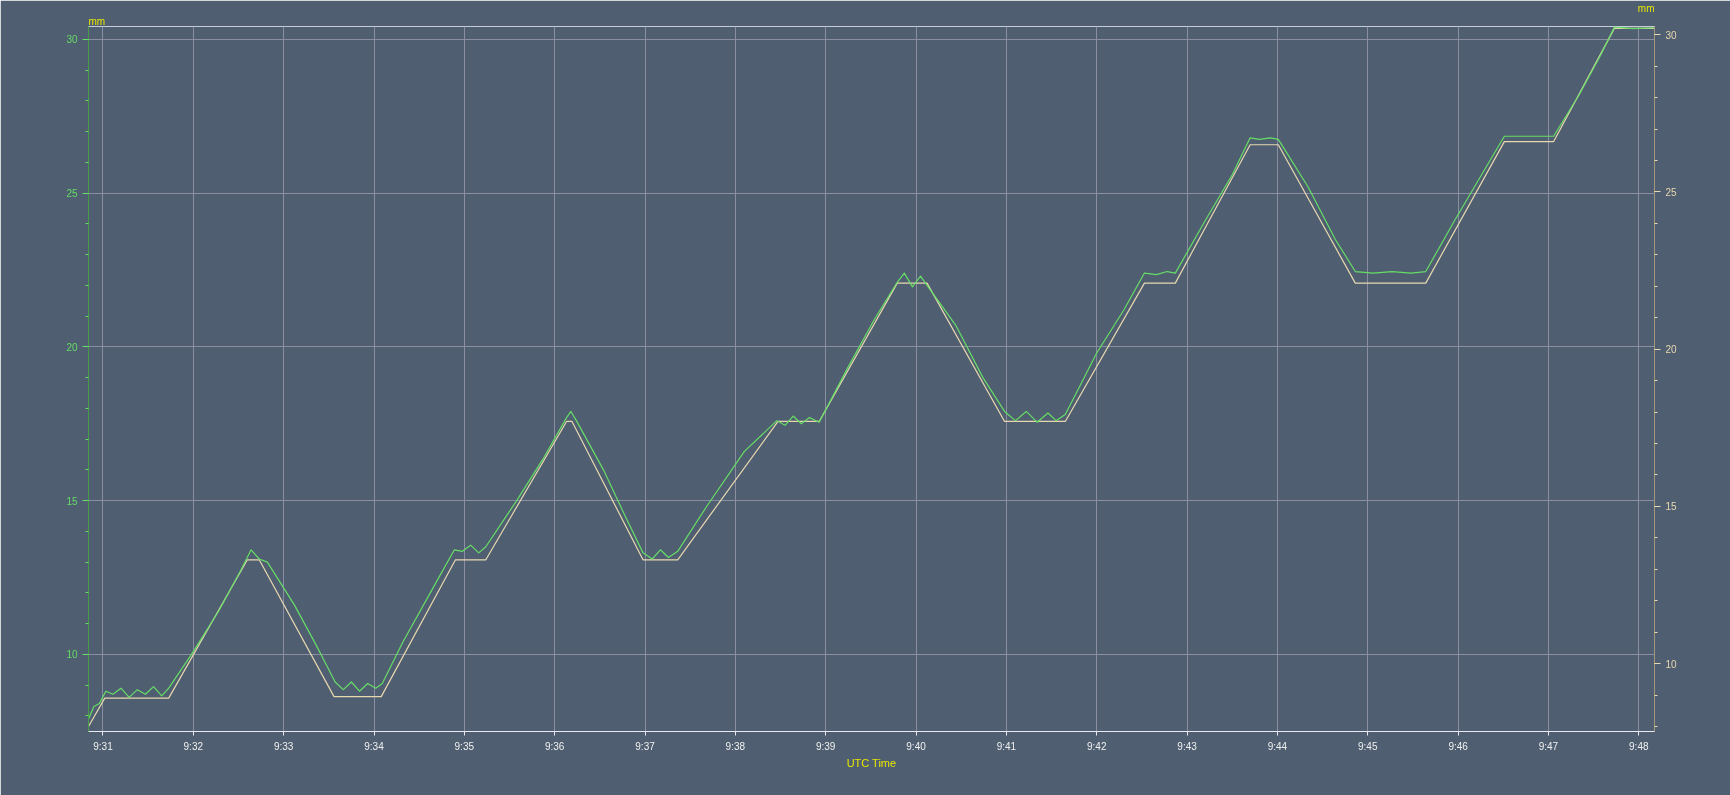 The width and height of the screenshot is (1730, 795). I want to click on x-tick-label: 9:39, so click(825, 746).